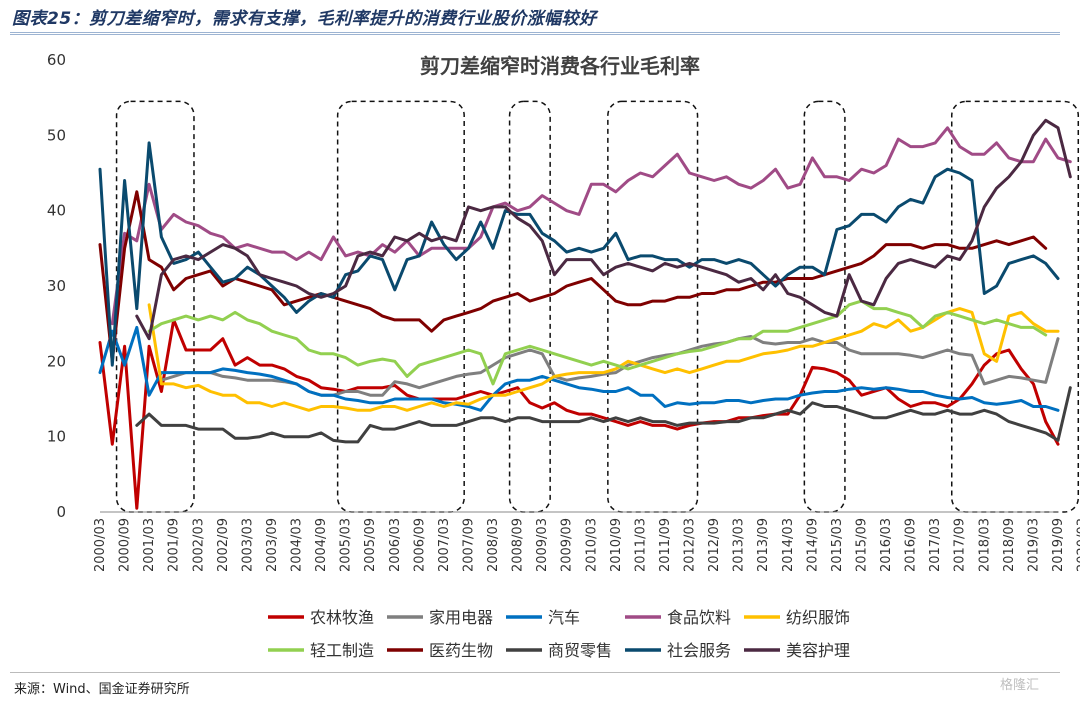 The height and width of the screenshot is (703, 1080). I want to click on series-line-轻工制造, so click(597, 342).